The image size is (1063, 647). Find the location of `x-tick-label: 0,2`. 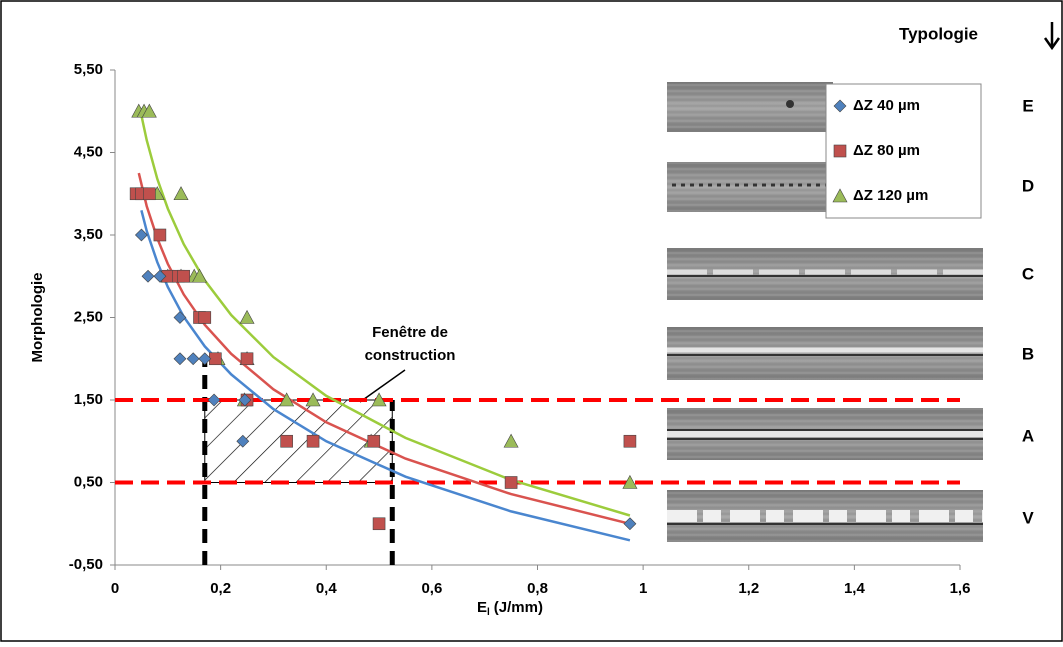

x-tick-label: 0,2 is located at coordinates (220, 588).